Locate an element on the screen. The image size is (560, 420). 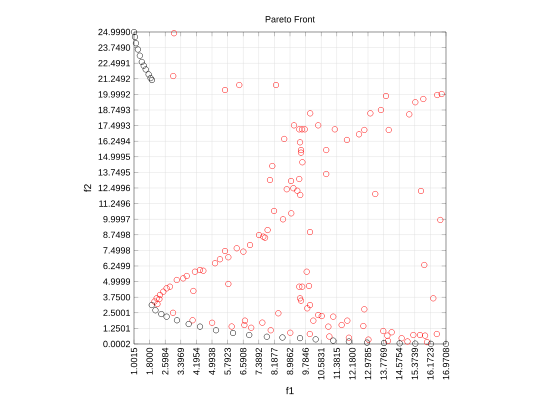
x-tick-label: 9.7846 is located at coordinates (305, 361).